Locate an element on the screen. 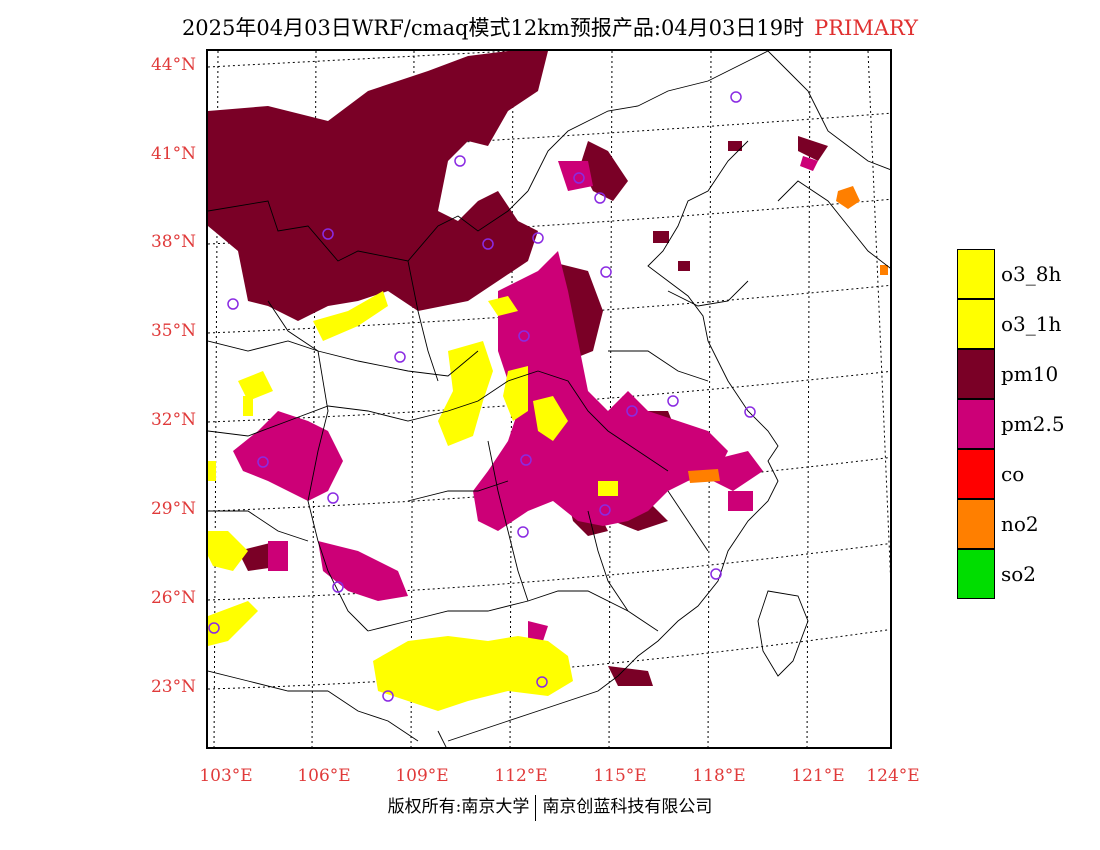 The image size is (1100, 850). legend-label: pm2.5 is located at coordinates (1033, 424).